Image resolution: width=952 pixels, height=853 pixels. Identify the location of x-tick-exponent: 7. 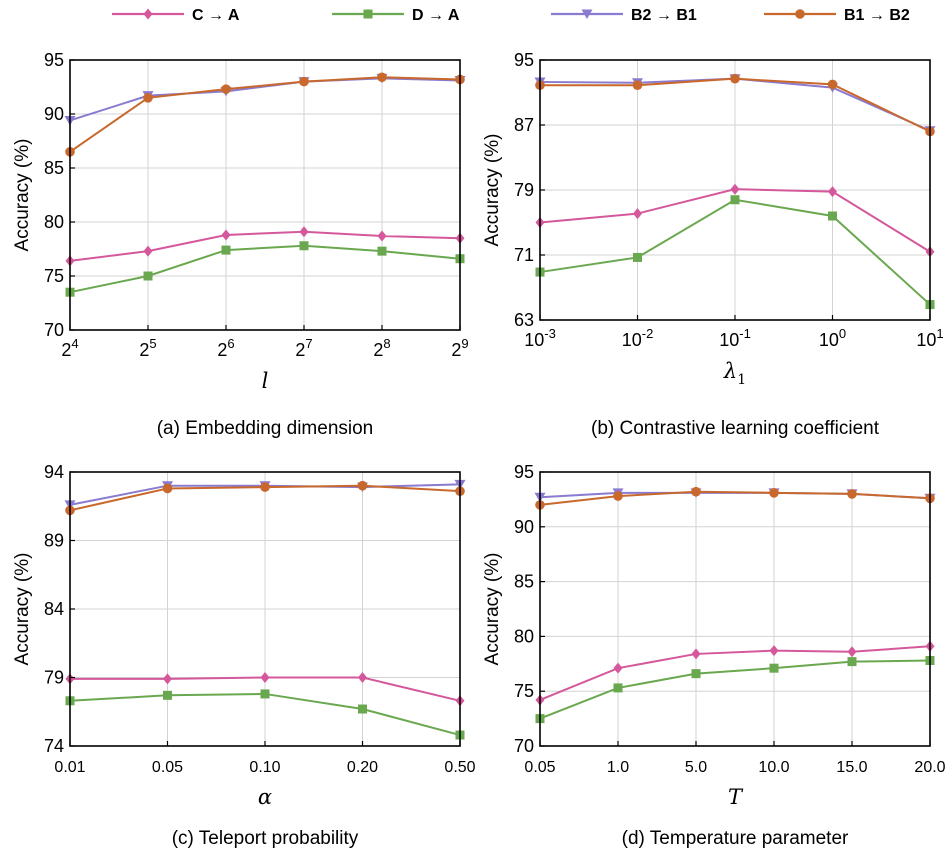
(308, 343).